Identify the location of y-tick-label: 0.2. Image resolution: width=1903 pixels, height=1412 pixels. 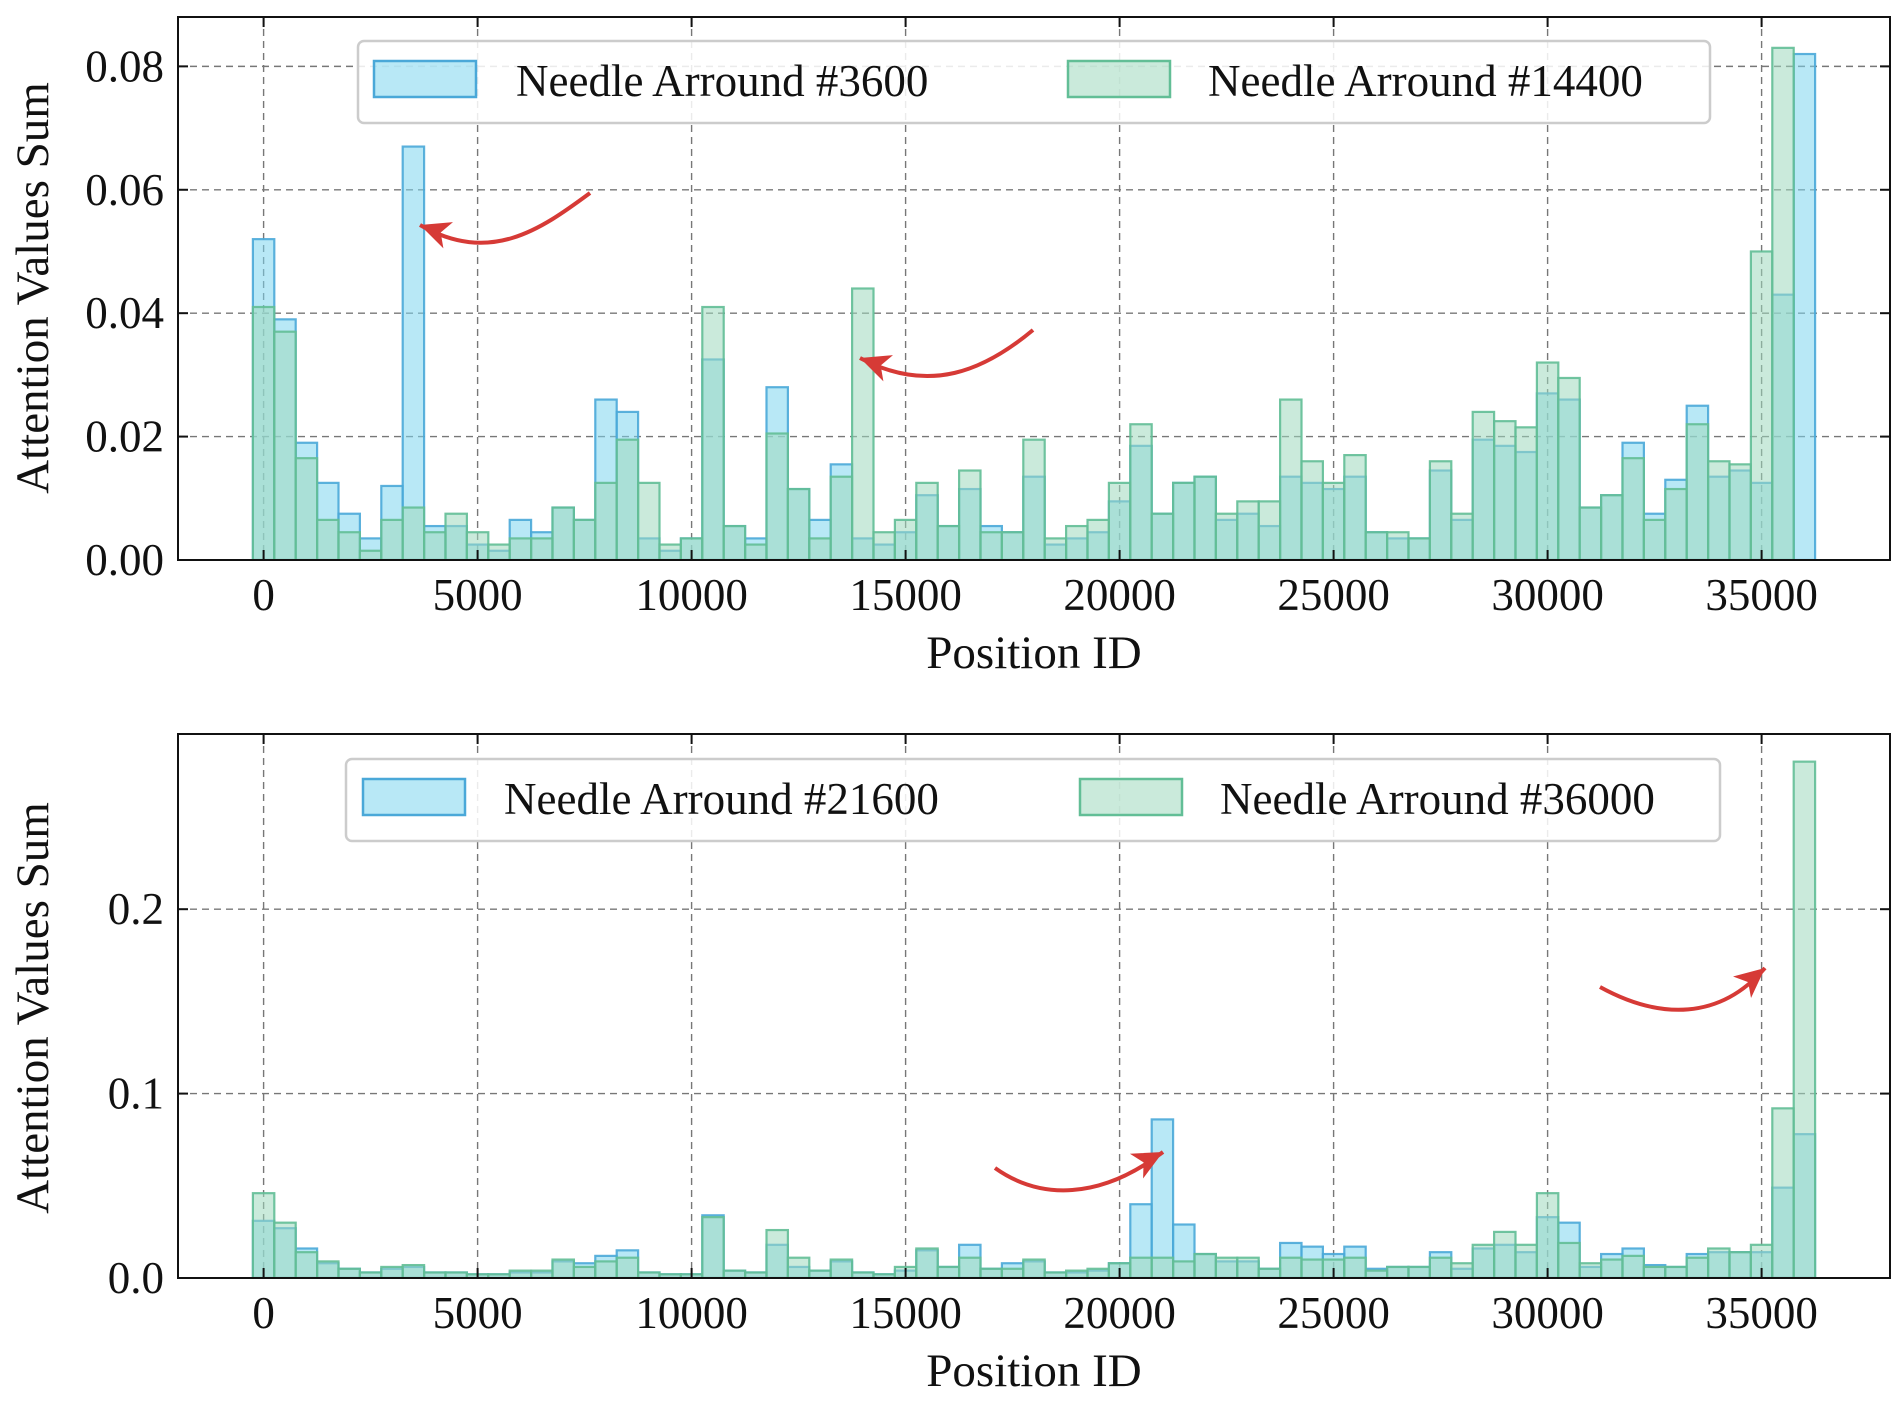
(136, 909).